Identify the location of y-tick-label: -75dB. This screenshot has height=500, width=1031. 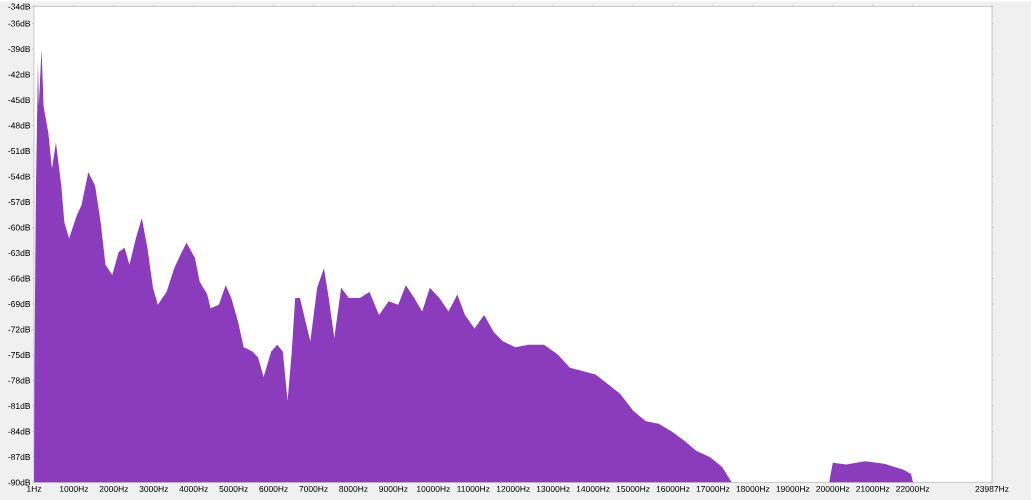
(19, 354).